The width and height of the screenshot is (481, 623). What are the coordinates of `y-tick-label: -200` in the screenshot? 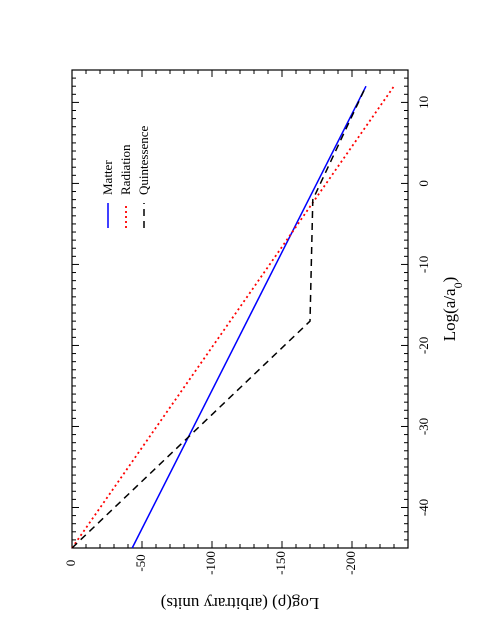 It's located at (350, 563).